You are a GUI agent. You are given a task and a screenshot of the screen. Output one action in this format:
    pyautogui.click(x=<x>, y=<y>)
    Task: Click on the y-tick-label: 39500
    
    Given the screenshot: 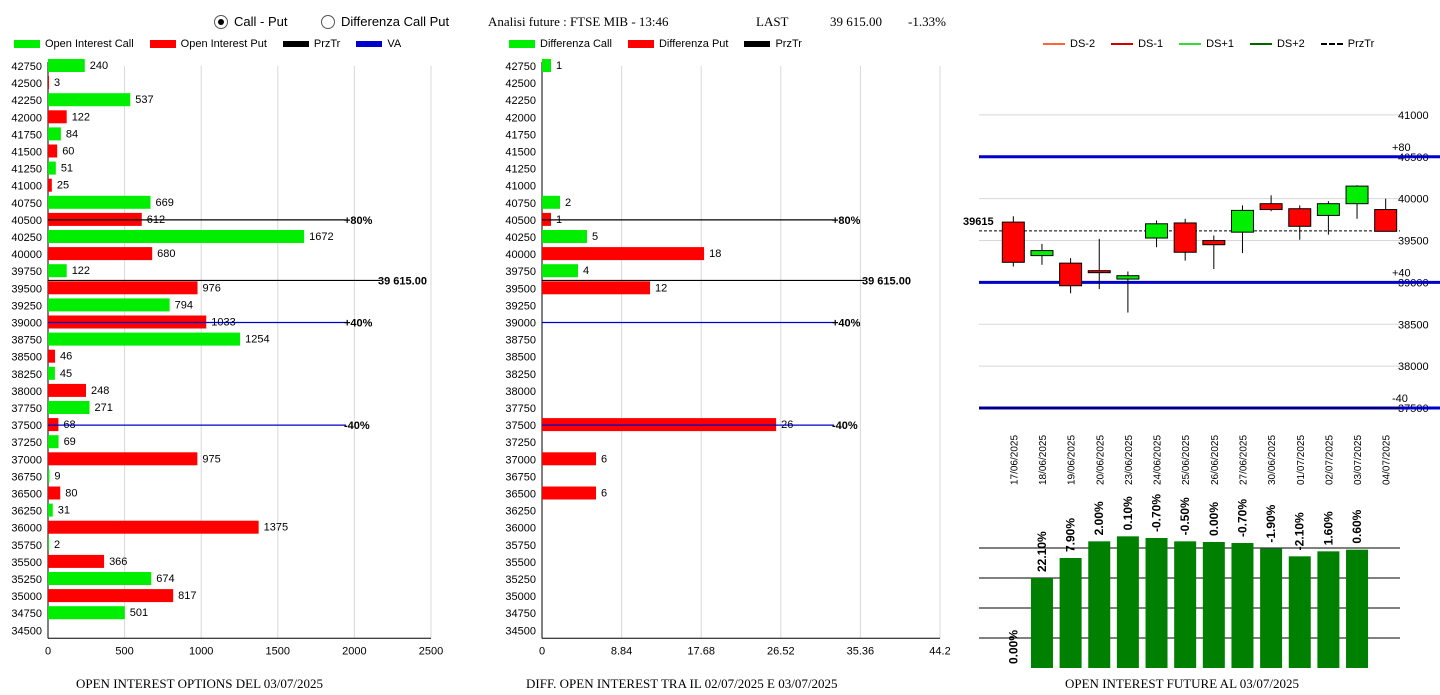 What is the action you would take?
    pyautogui.click(x=1413, y=242)
    